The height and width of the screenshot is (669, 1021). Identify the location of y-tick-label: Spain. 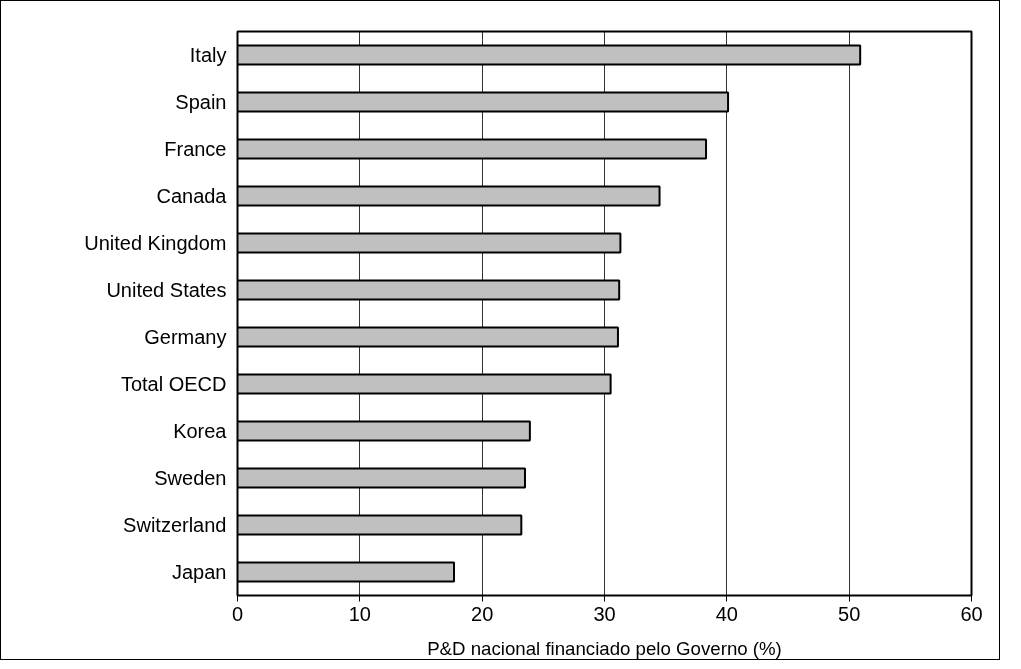
(201, 102).